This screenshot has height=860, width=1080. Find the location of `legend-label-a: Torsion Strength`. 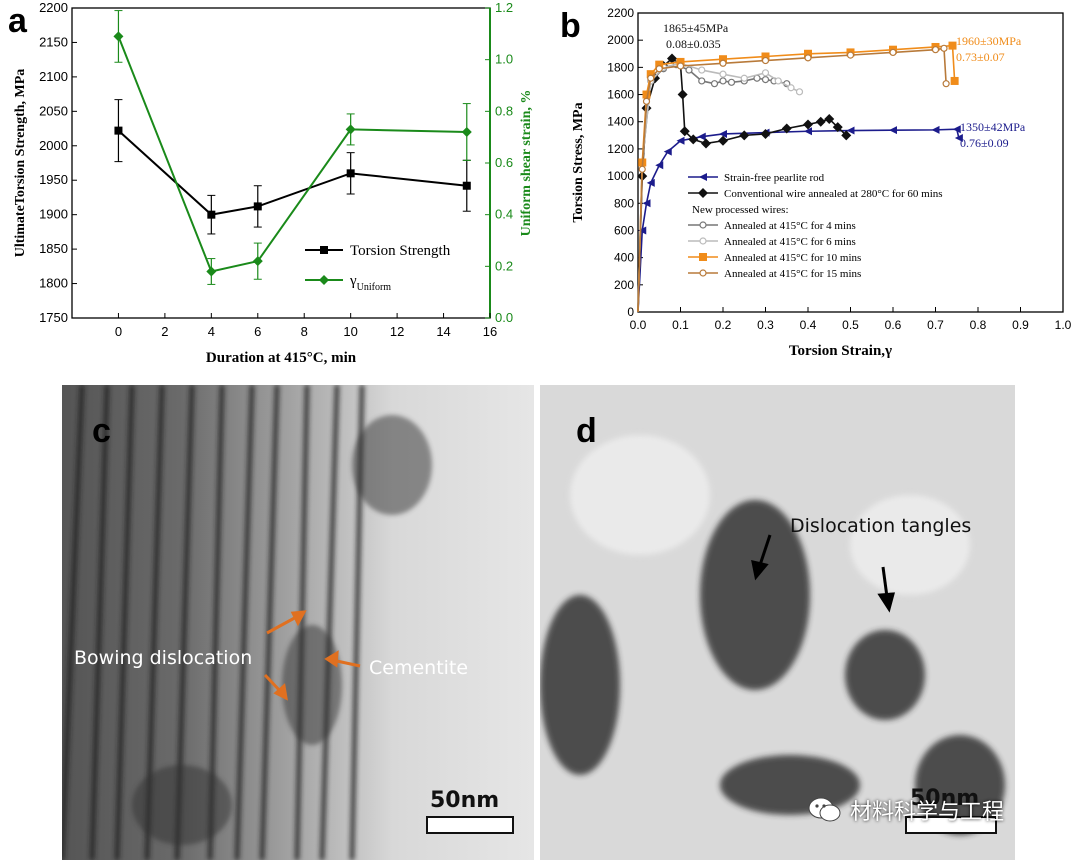

legend-label-a: Torsion Strength is located at coordinates (400, 251).